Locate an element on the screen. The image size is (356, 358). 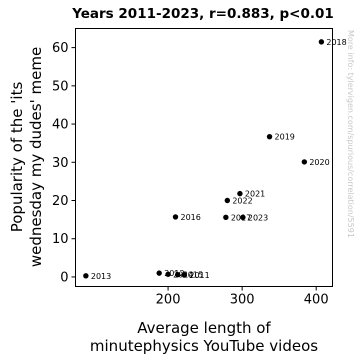
data-label-2012: 2012 is located at coordinates (174, 273).